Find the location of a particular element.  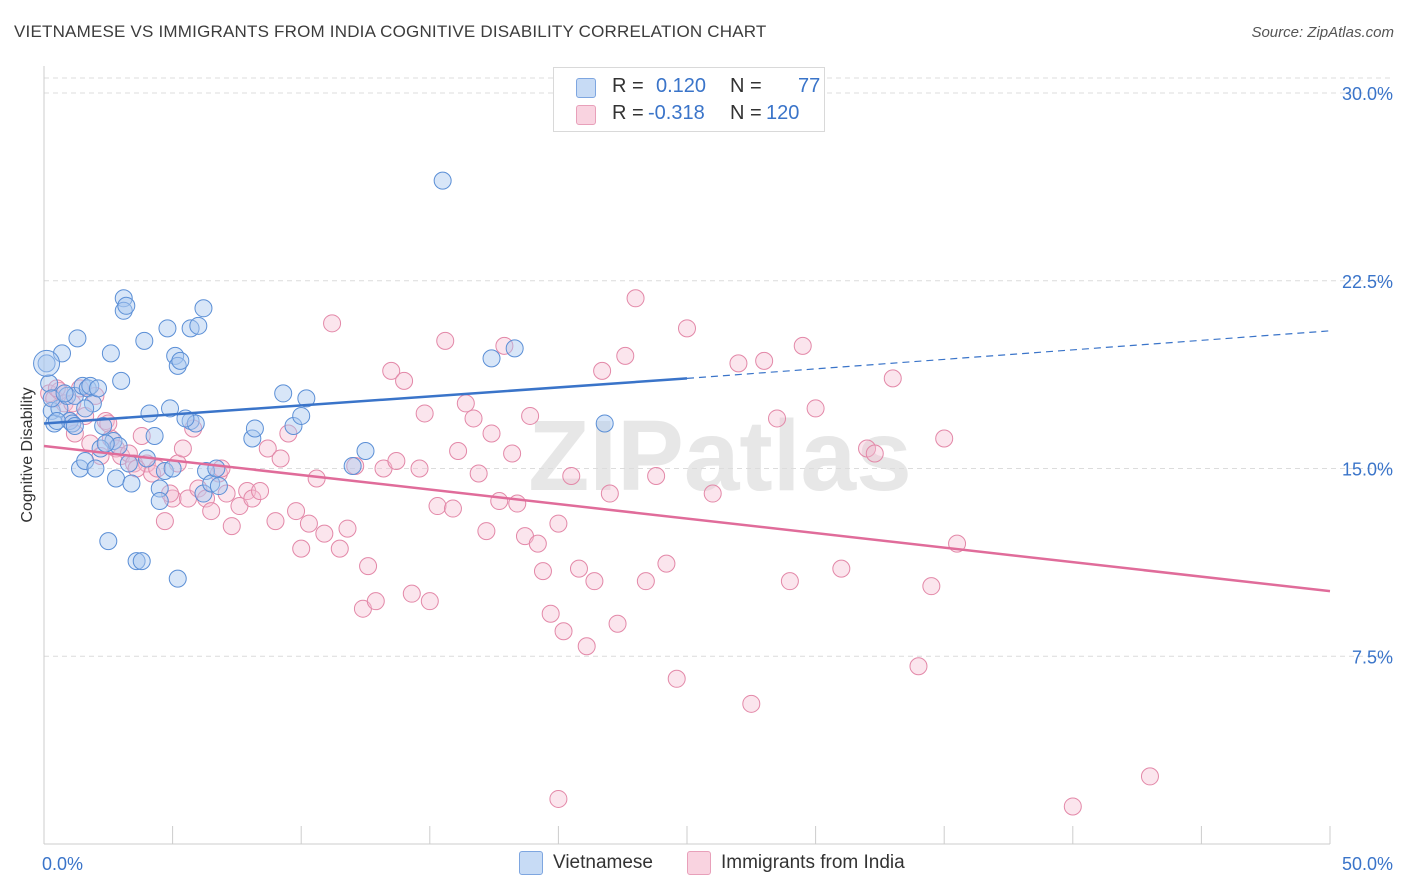

y-tick-label: 22.5% is located at coordinates (1367, 282).